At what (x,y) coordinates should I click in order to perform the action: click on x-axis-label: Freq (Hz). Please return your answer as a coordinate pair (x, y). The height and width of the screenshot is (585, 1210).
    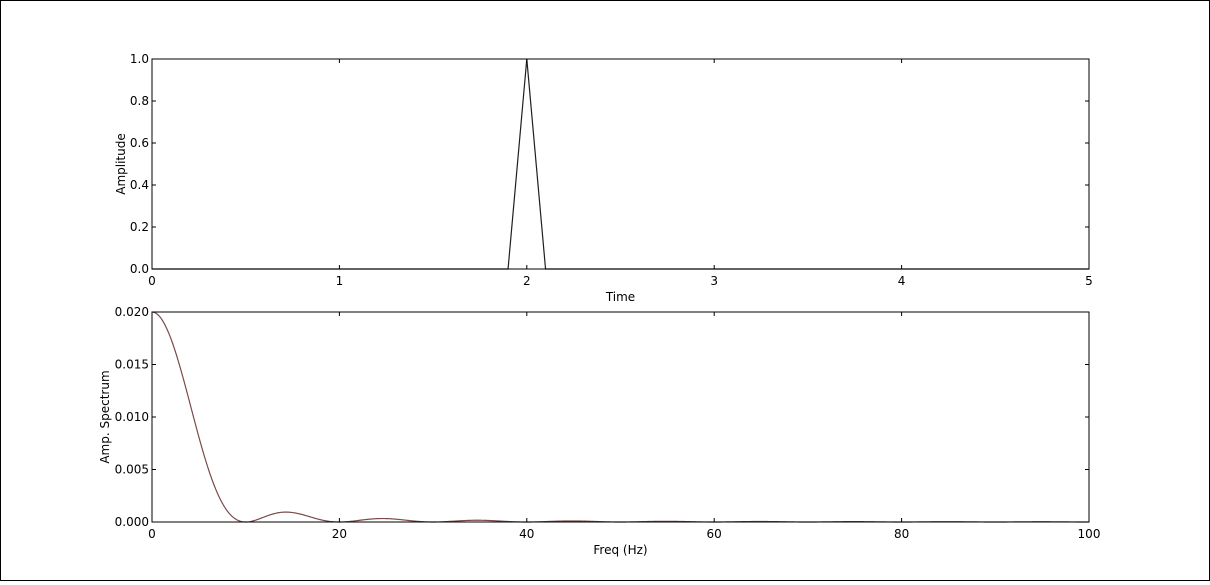
    Looking at the image, I should click on (620, 550).